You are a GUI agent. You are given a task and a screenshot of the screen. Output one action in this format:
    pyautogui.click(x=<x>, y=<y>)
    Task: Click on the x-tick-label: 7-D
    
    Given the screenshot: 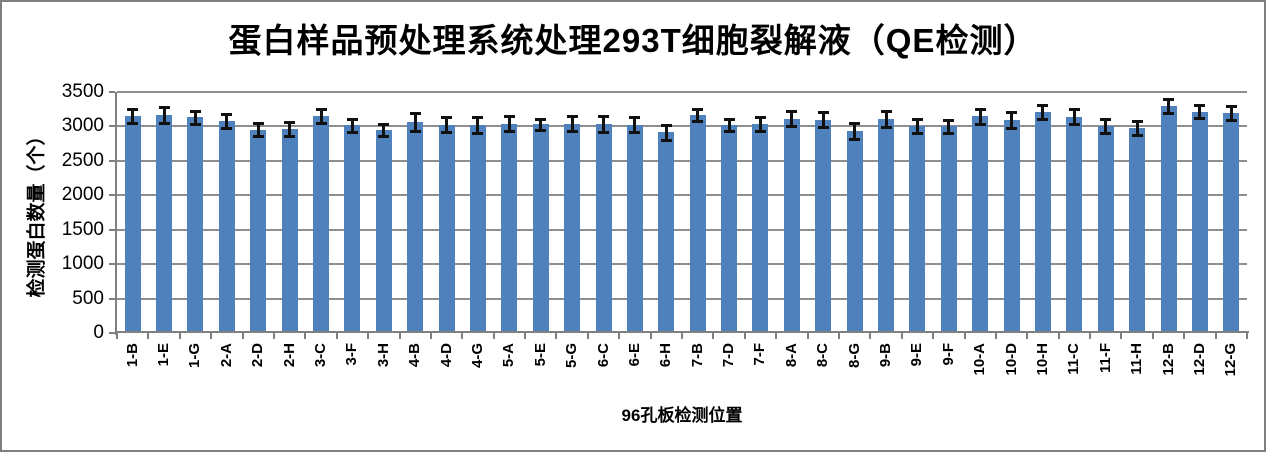 What is the action you would take?
    pyautogui.click(x=729, y=355)
    